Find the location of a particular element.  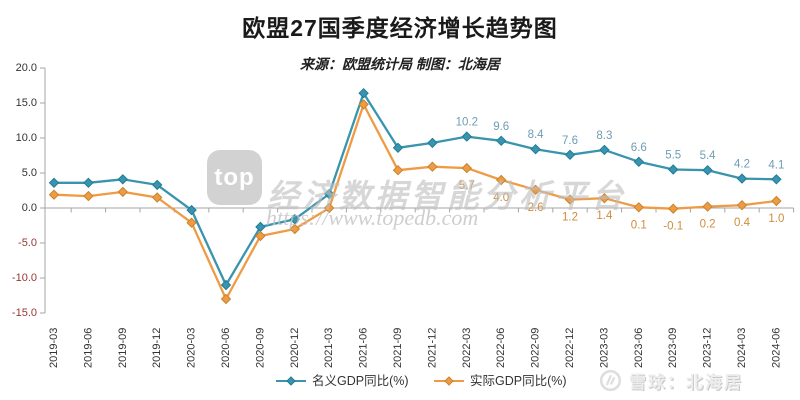

data-label: 5.5 is located at coordinates (673, 156).